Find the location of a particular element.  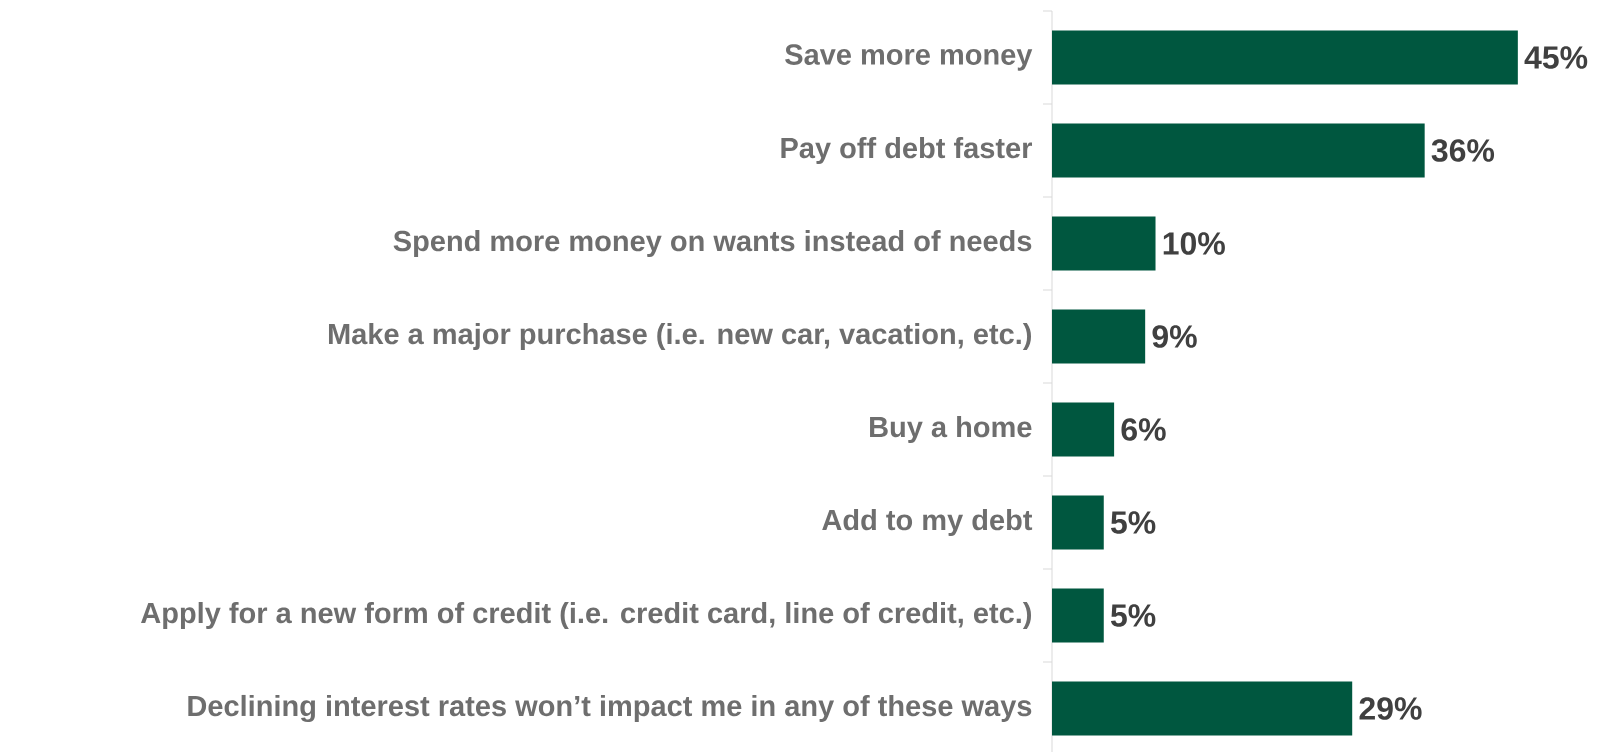

y-tick-label: Make a major purchase (i.e. new car, vacation, etc.) is located at coordinates (679, 336).